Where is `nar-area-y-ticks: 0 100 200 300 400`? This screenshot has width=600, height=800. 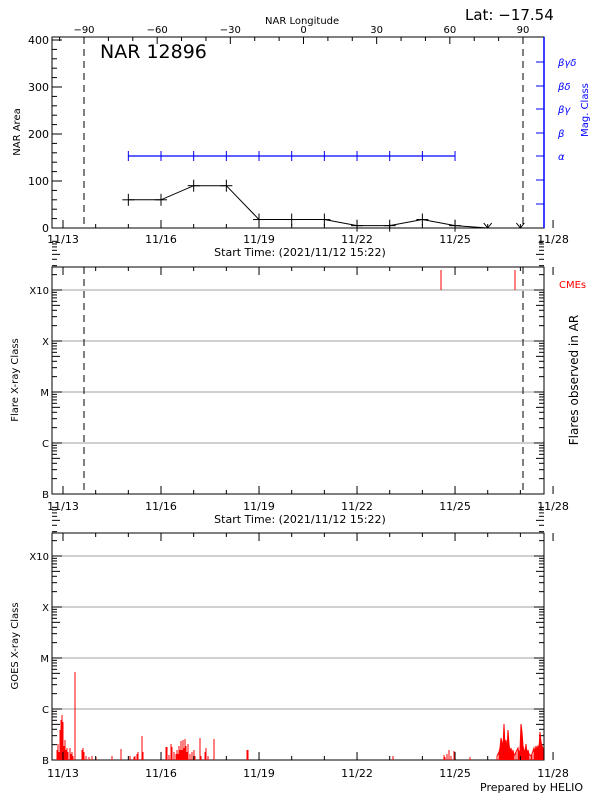
nar-area-y-ticks: 0 100 200 300 400 is located at coordinates (45, 134).